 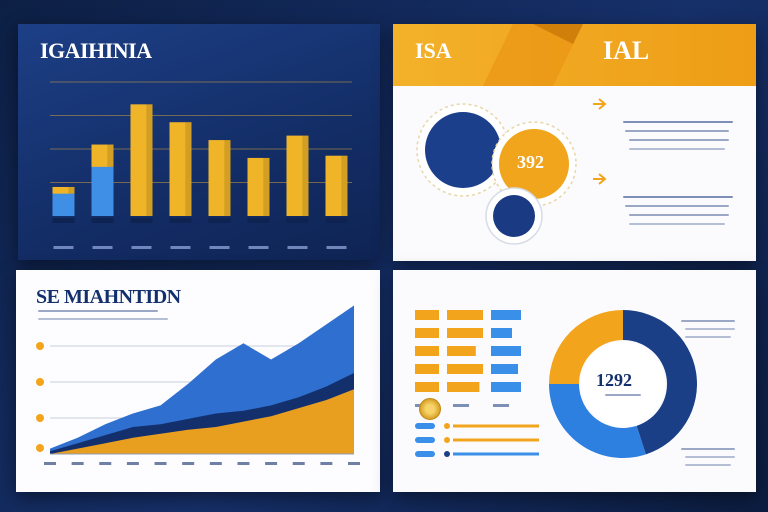 What do you see at coordinates (96, 50) in the screenshot?
I see `bar-chart-title: IGAIHINIA` at bounding box center [96, 50].